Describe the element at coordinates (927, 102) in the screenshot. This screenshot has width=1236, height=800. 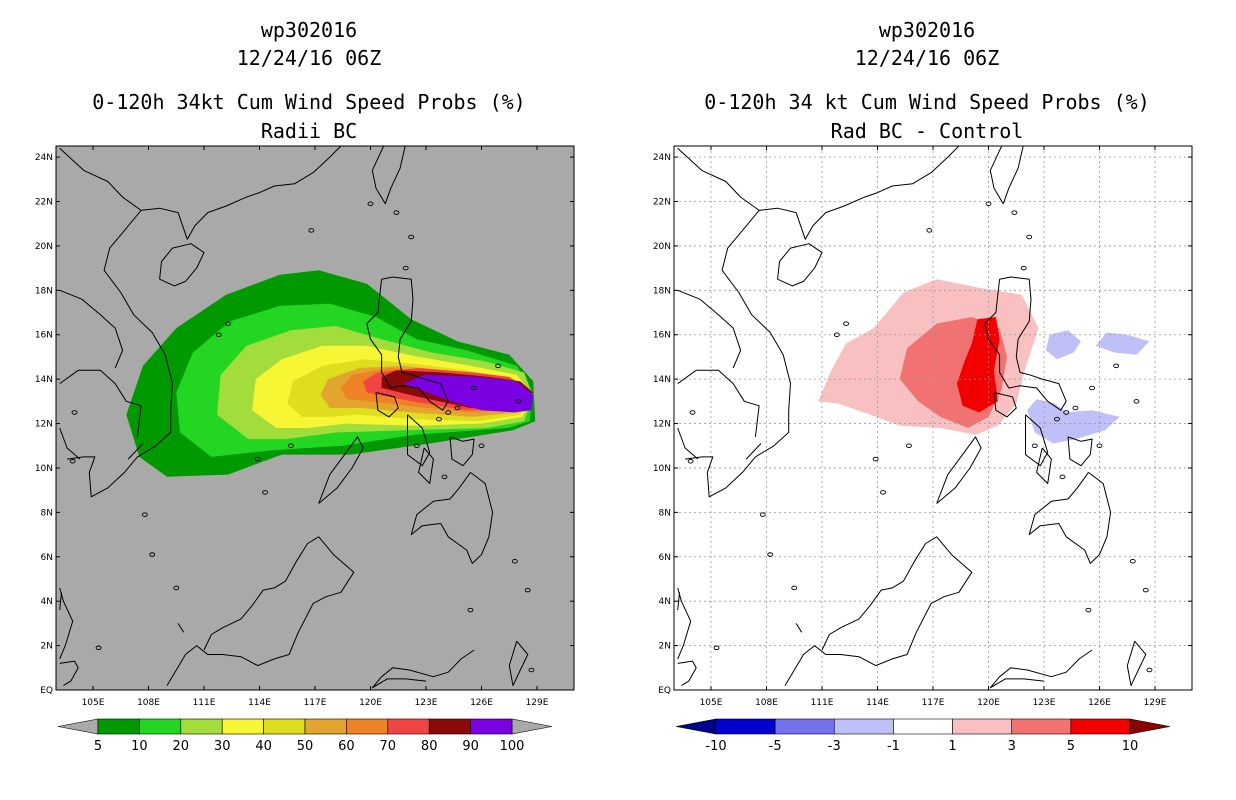
I see `chart-title-product: 0-120h 34 kt Cum Wind Speed Probs (%)` at that location.